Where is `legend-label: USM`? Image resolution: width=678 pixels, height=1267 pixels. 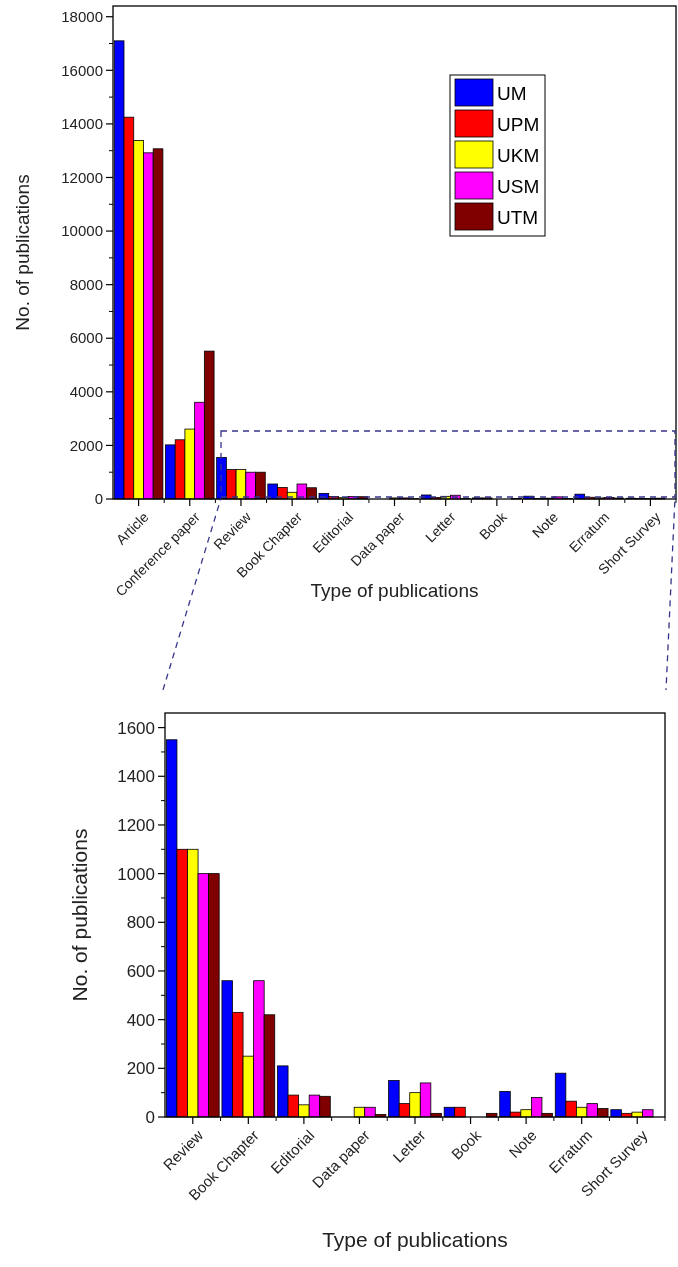 legend-label: USM is located at coordinates (518, 186).